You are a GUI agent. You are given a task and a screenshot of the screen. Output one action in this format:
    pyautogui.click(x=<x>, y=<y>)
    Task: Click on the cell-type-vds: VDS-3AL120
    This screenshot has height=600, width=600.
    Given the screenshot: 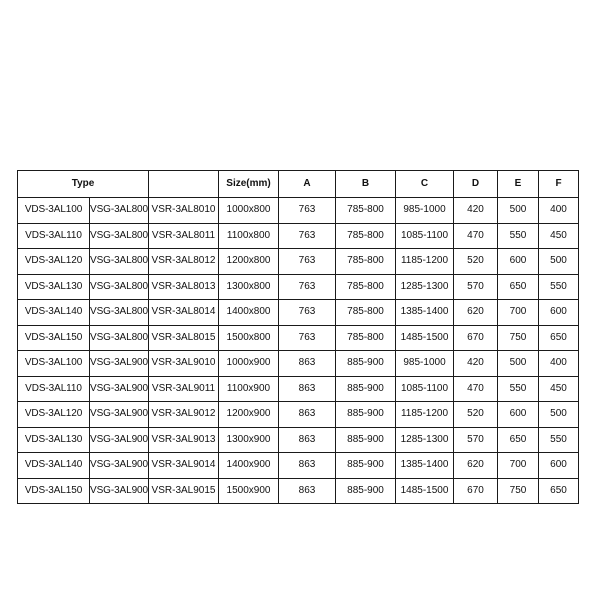 What is the action you would take?
    pyautogui.click(x=53, y=261)
    